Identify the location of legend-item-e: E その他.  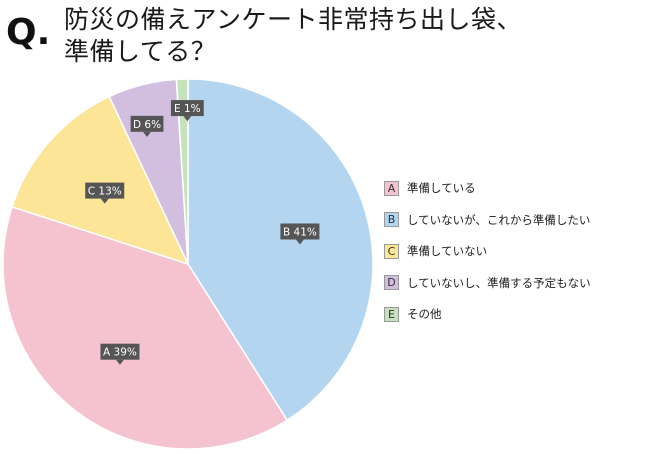
(515, 314).